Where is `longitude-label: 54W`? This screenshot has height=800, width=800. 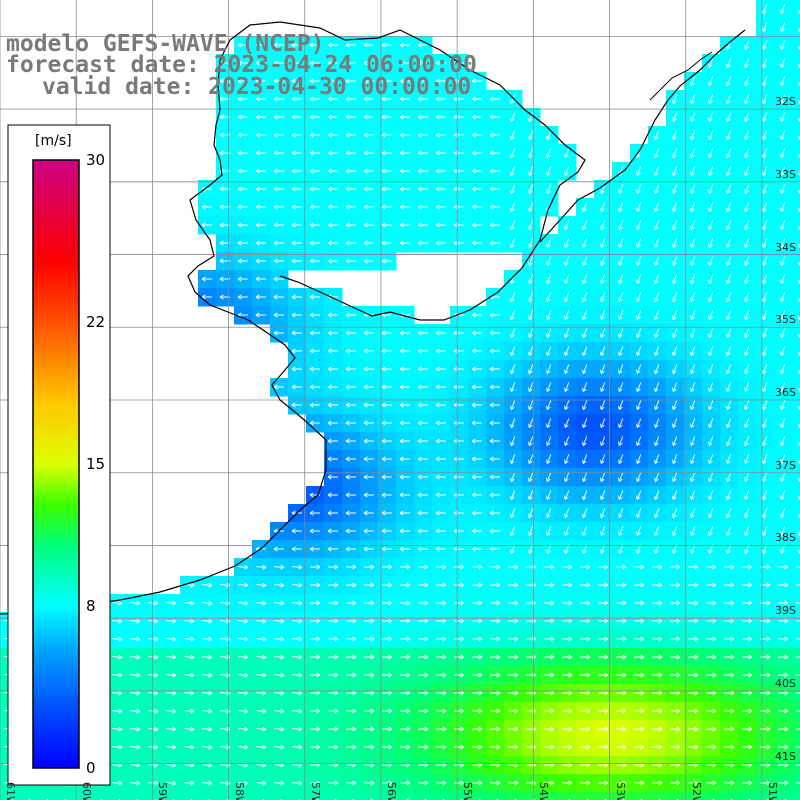
longitude-label: 54W is located at coordinates (544, 791).